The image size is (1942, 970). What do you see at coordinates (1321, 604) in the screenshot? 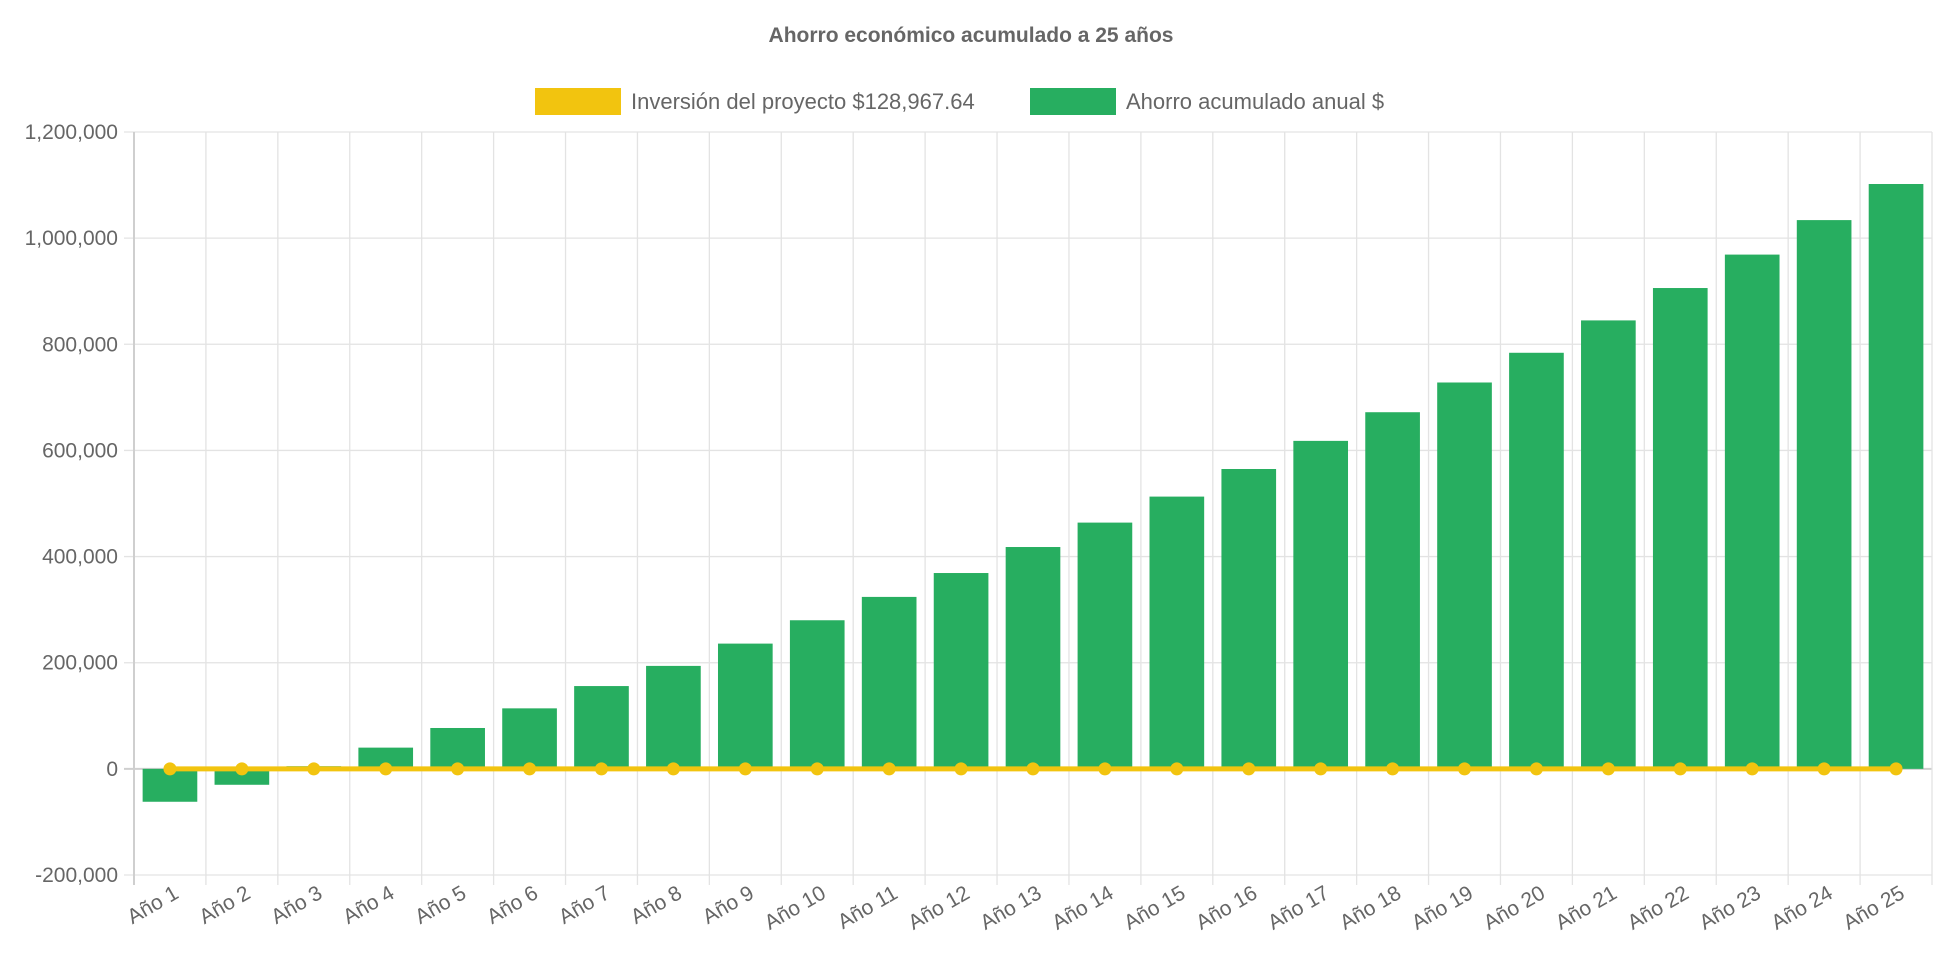
I see `bar-año-17` at bounding box center [1321, 604].